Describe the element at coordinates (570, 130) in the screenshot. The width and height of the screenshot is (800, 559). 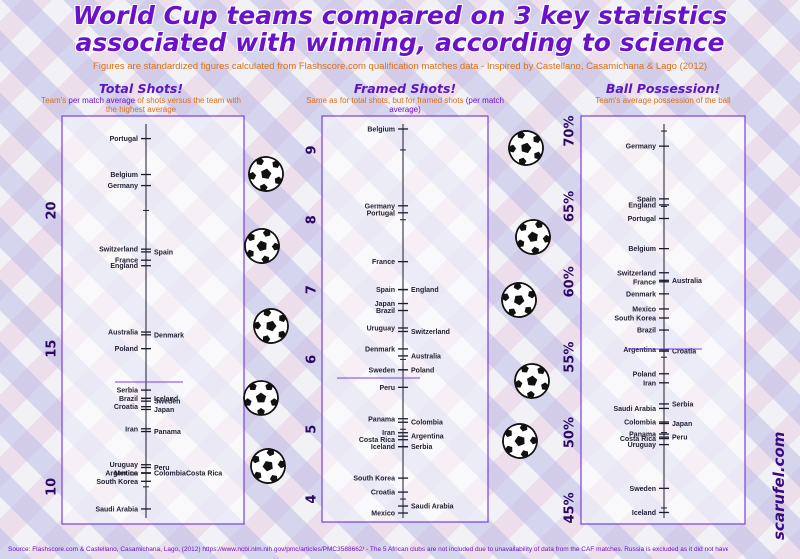
I see `tick-label: 70%` at that location.